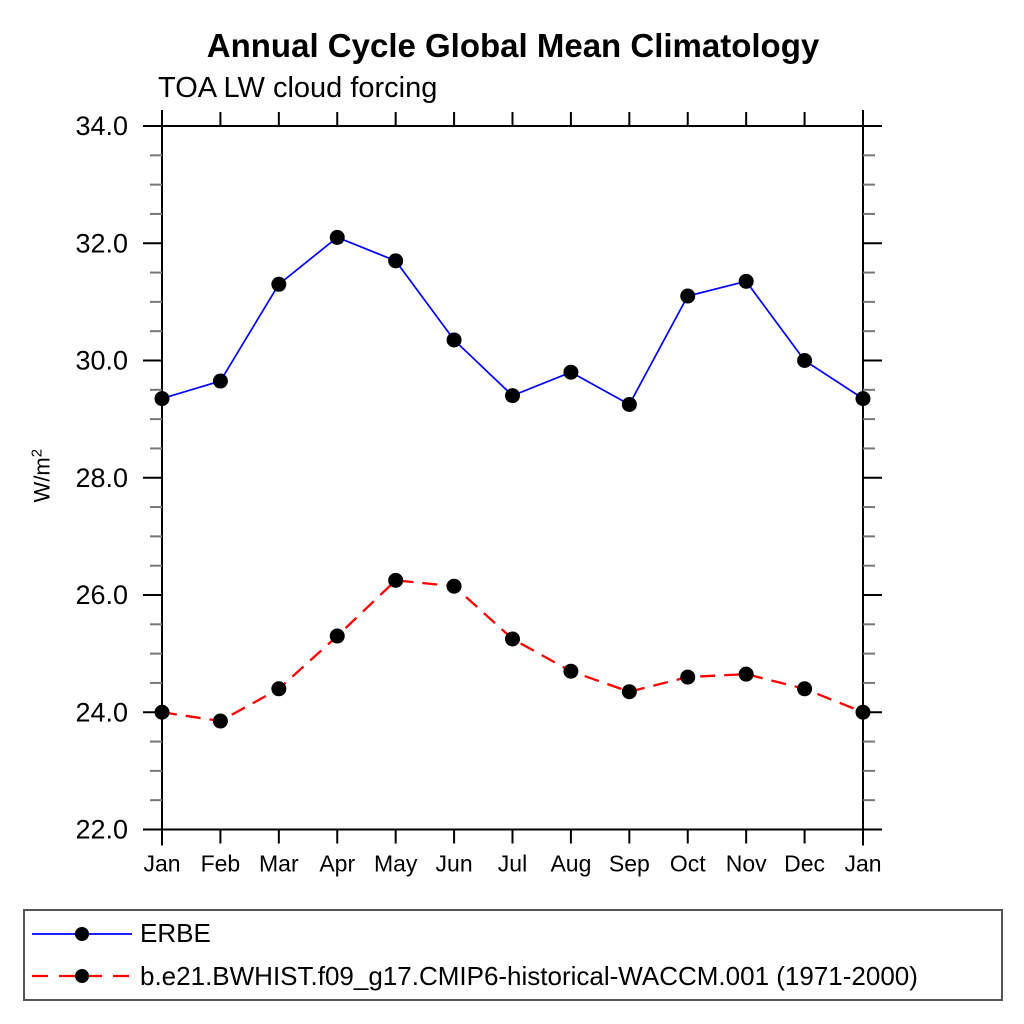 The width and height of the screenshot is (1024, 1024). I want to click on x-tick-label: May, so click(396, 864).